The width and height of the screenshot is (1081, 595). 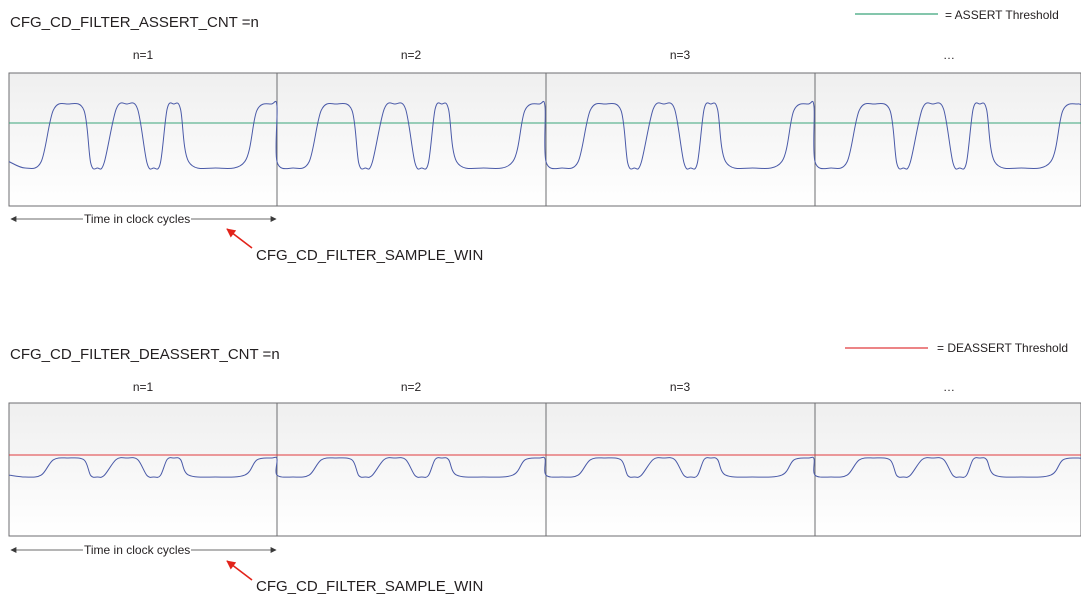 What do you see at coordinates (239, 238) in the screenshot?
I see `assert-sample-win-arrow` at bounding box center [239, 238].